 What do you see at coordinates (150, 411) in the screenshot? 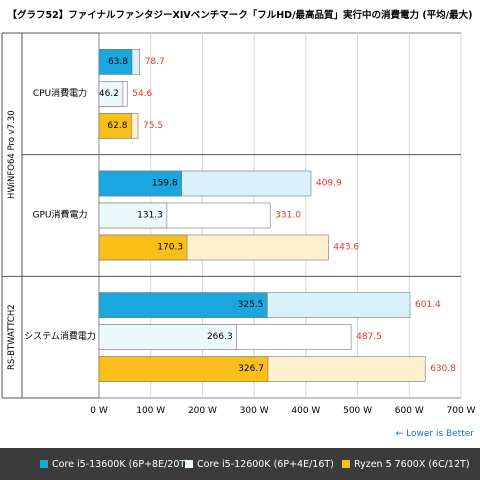
I see `x-tick-label: 100 W` at bounding box center [150, 411].